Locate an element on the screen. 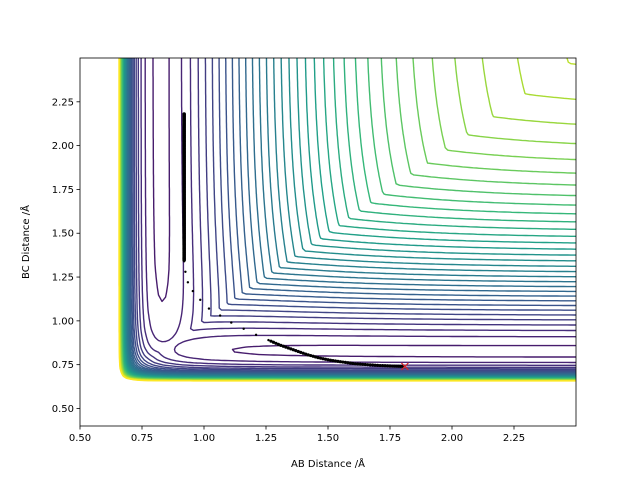 This screenshot has height=480, width=640. x-tick-label: 1.00 is located at coordinates (204, 438).